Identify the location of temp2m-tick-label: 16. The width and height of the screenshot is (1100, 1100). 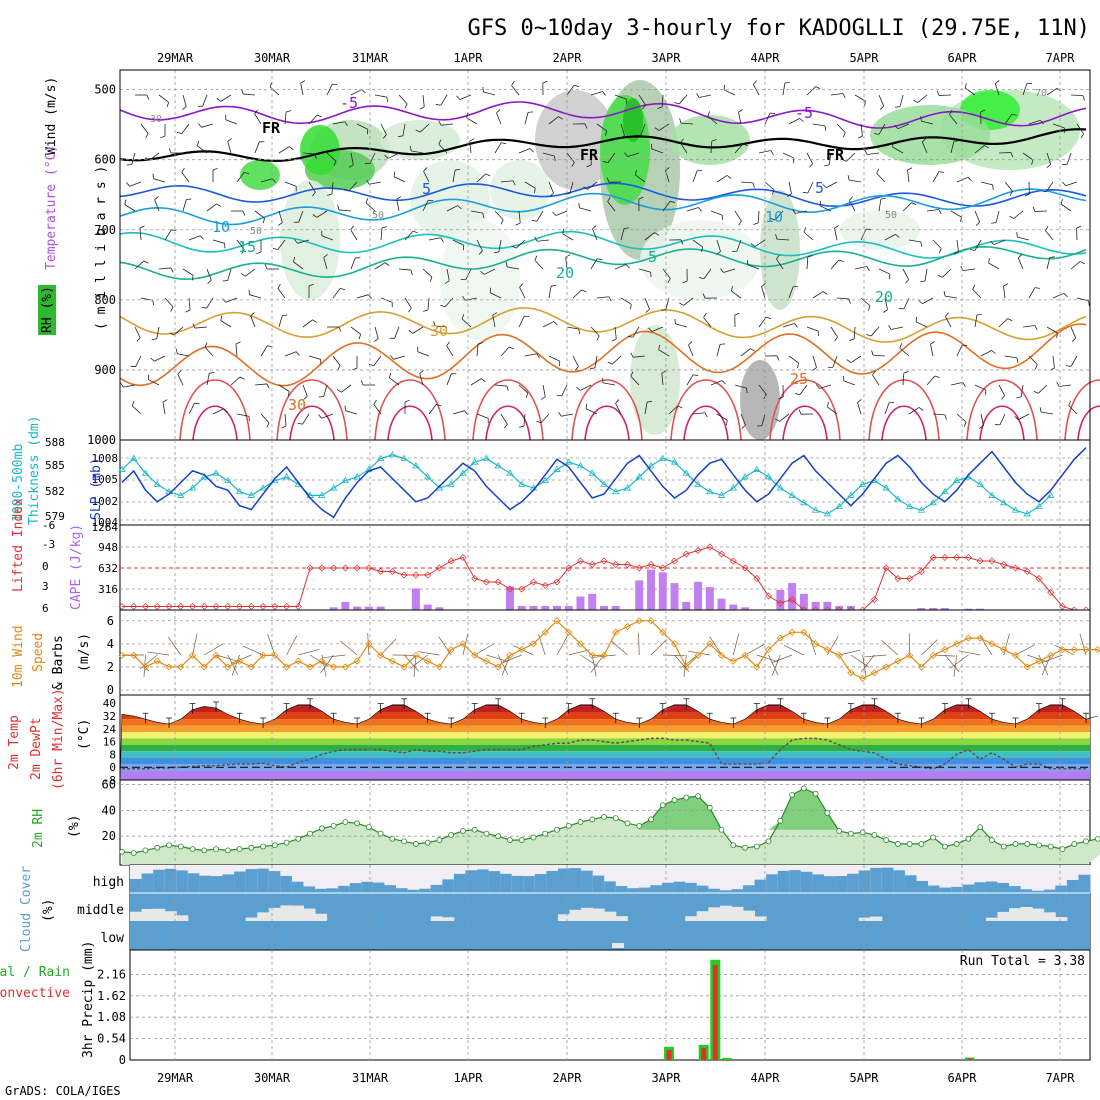
(109, 742).